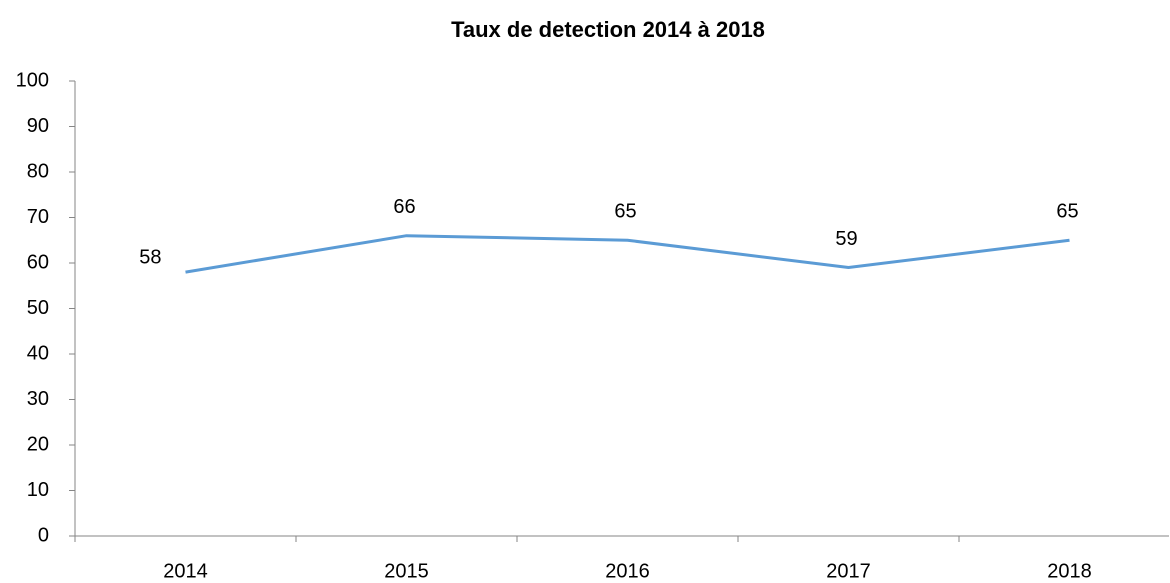 The width and height of the screenshot is (1170, 583). What do you see at coordinates (38, 308) in the screenshot?
I see `y-tick-label: 50` at bounding box center [38, 308].